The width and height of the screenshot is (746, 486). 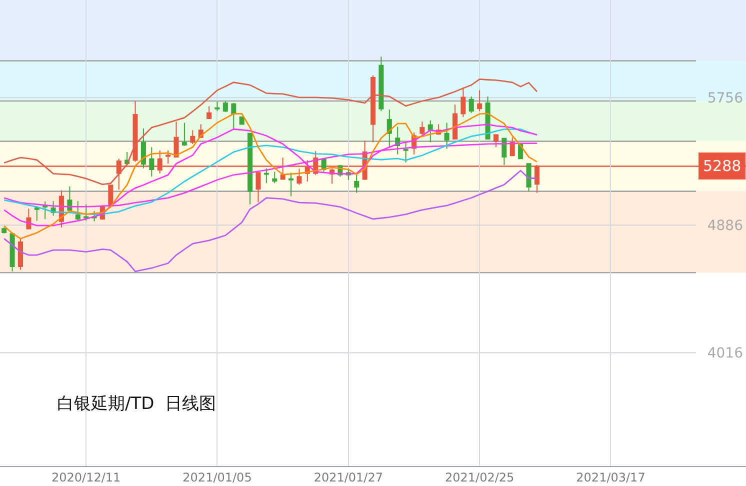 I want to click on ref-line-label: 5288, so click(x=722, y=166).